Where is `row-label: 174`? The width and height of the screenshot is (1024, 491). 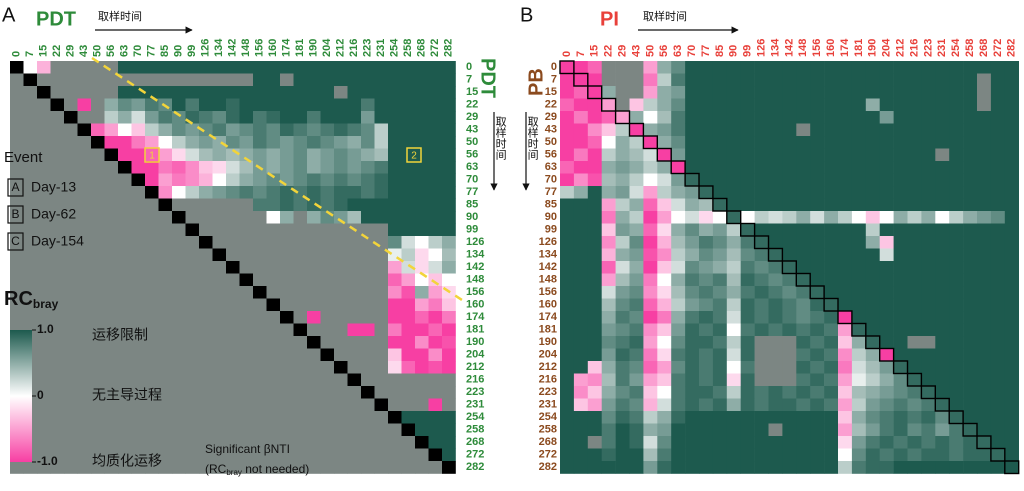
row-label: 174 is located at coordinates (475, 317).